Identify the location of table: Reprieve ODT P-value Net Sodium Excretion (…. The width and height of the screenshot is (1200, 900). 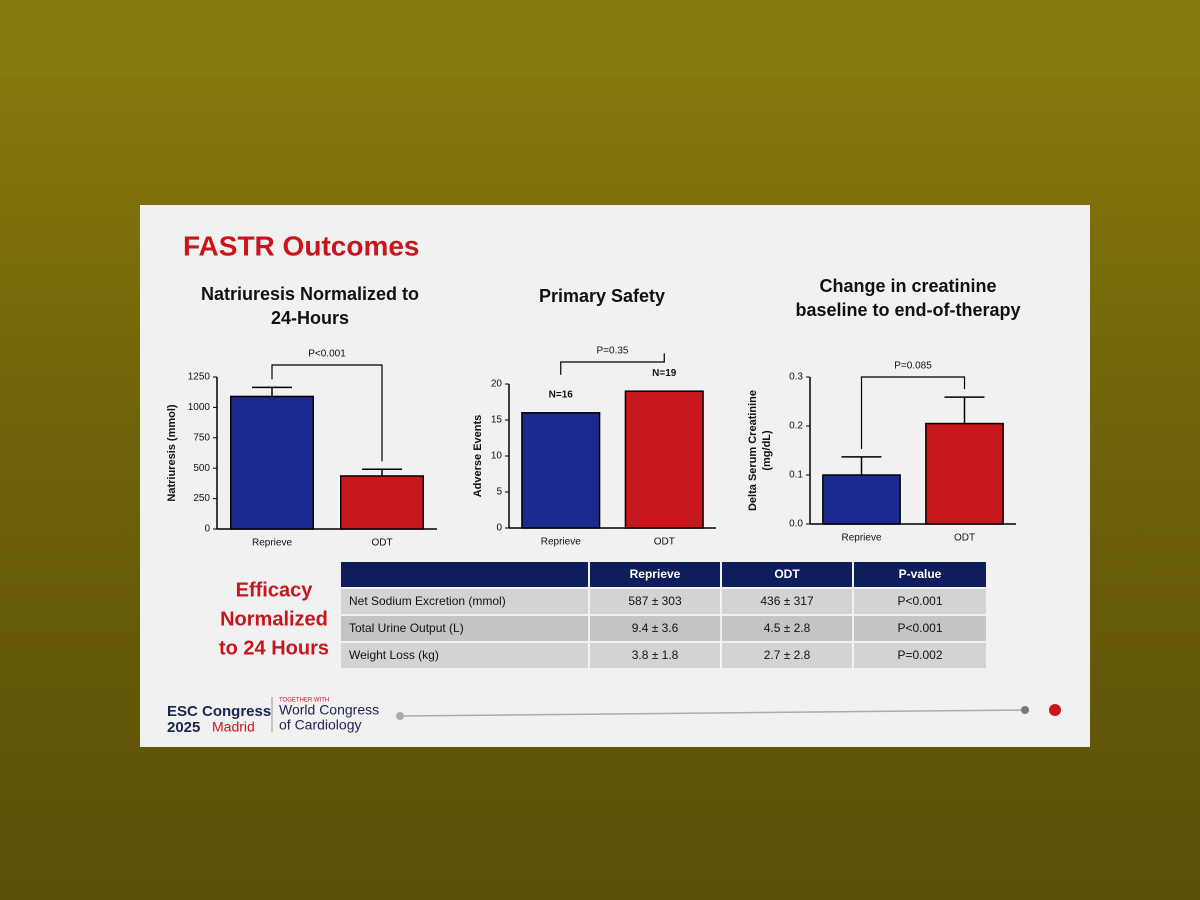
(663, 615).